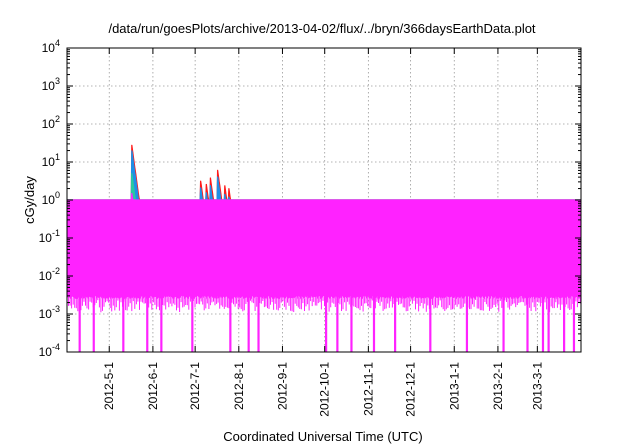 The height and width of the screenshot is (448, 640). Describe the element at coordinates (239, 386) in the screenshot. I see `x-tick-label: 2012-8-1` at that location.